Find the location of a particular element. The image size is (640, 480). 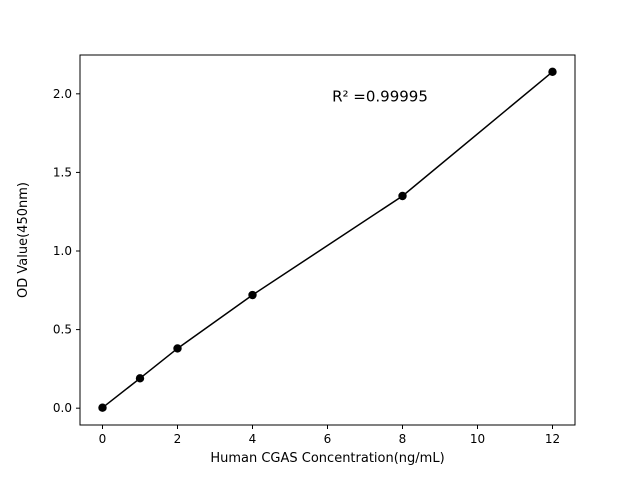

x-axis-label: Human CGAS Concentration(ng/mL) is located at coordinates (327, 458).